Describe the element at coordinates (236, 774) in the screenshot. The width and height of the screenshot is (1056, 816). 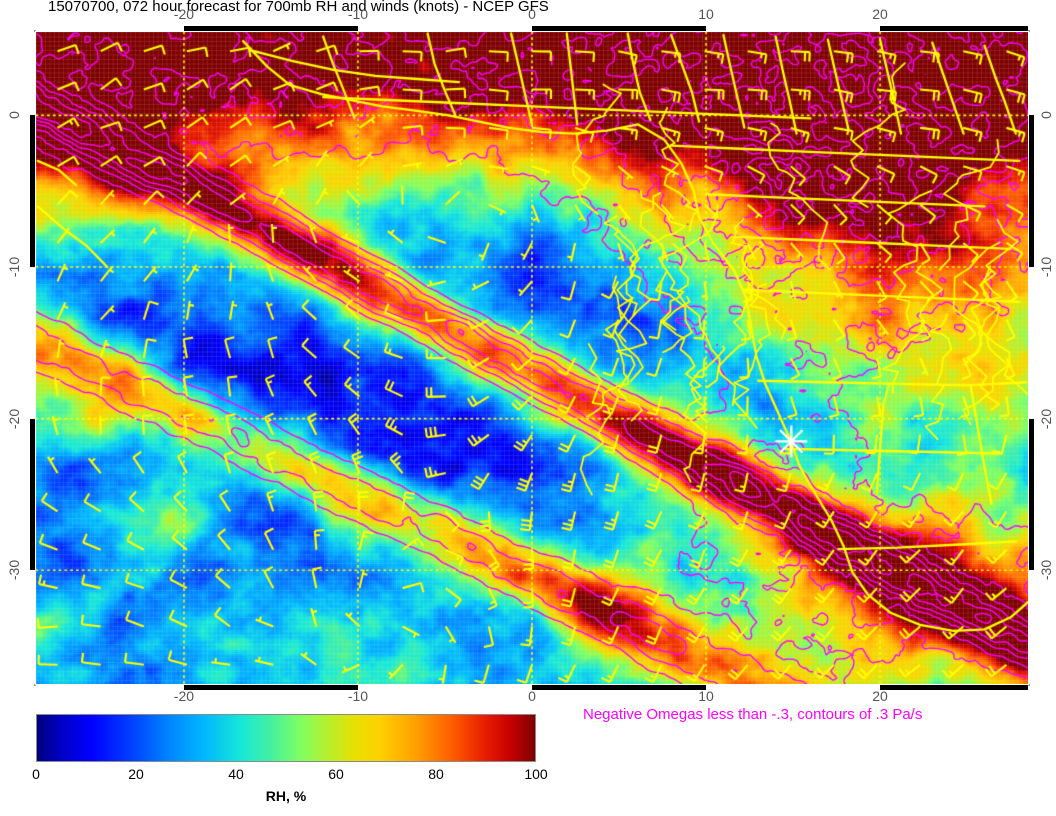
I see `colorbar-tick-label: 40` at that location.